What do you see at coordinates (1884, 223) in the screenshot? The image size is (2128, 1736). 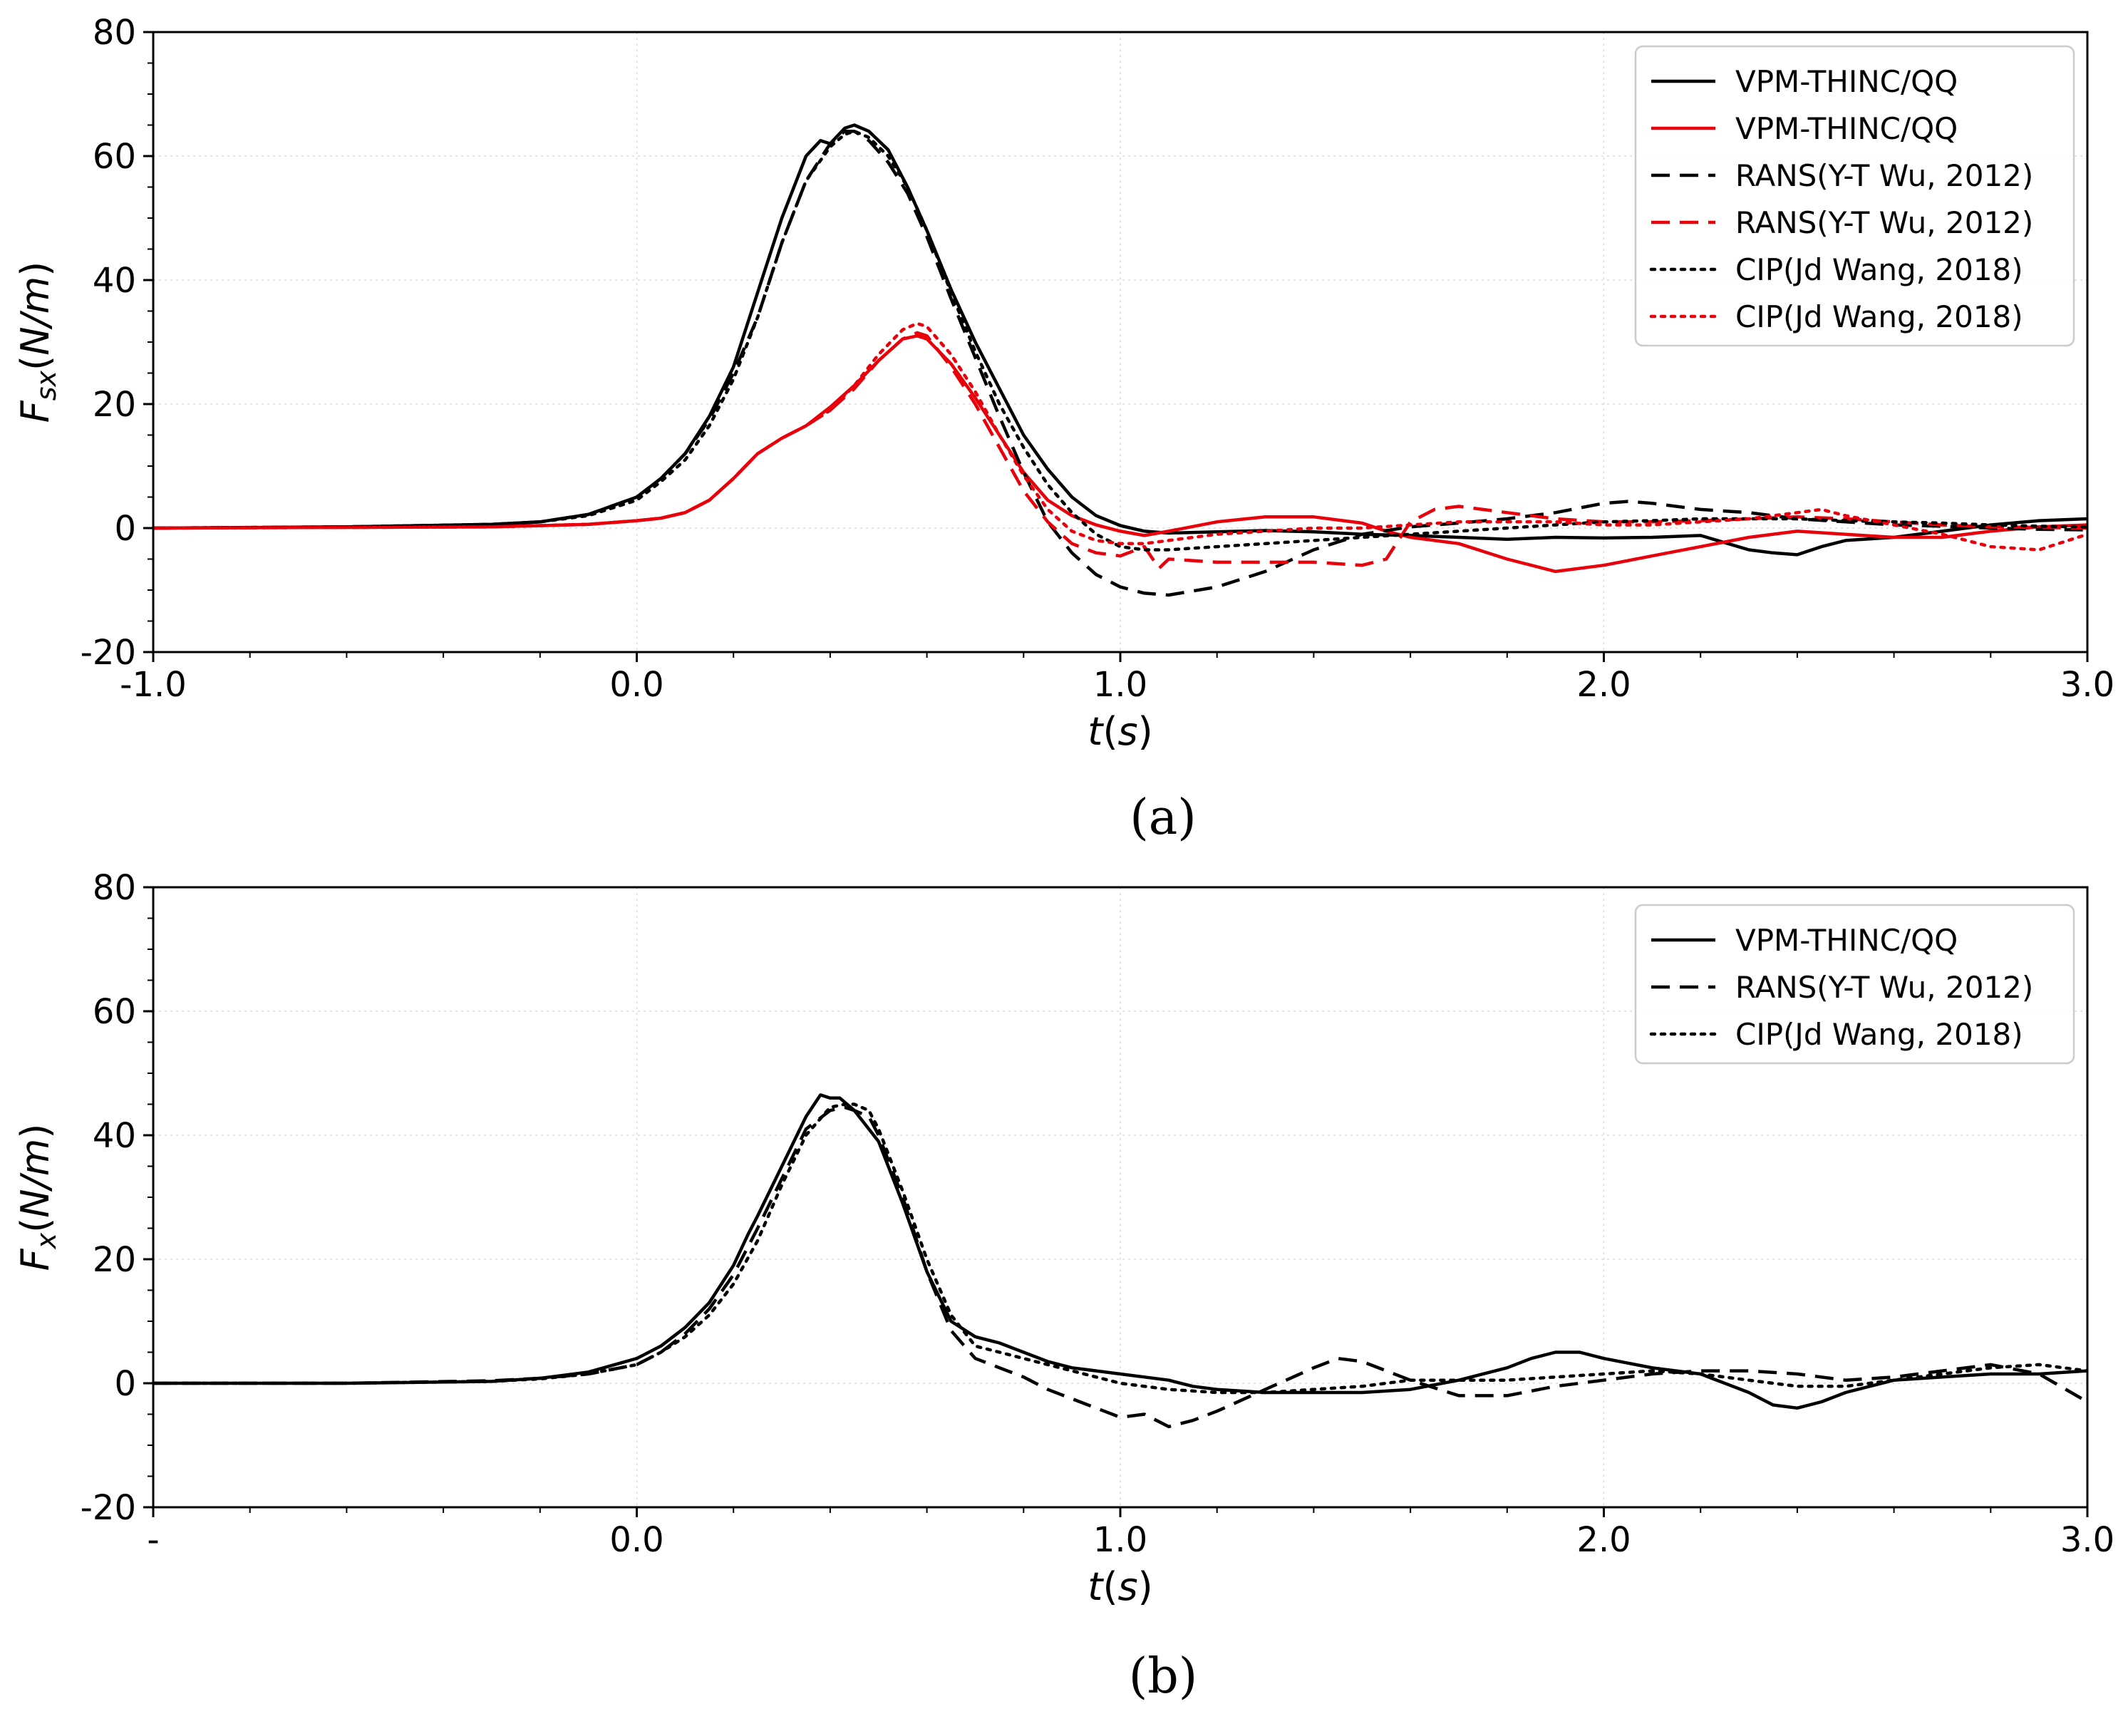 I see `panel-a-legend-label-3: RANS(Y-T Wu, 2012)` at bounding box center [1884, 223].